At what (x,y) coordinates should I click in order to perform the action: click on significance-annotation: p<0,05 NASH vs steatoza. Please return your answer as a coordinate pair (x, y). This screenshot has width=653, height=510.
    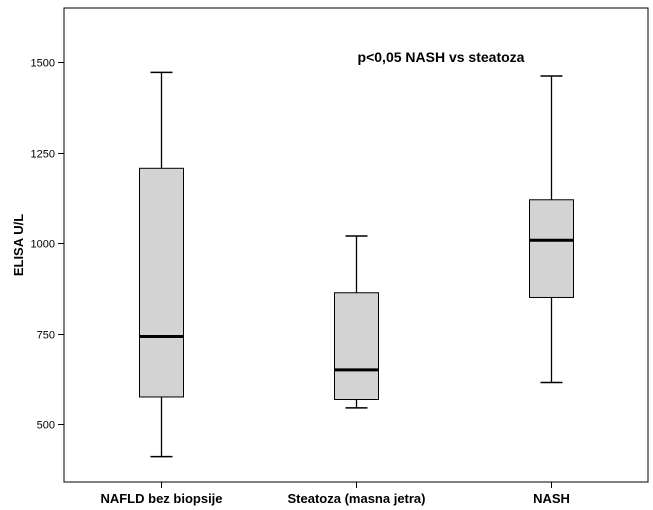
    Looking at the image, I should click on (441, 57).